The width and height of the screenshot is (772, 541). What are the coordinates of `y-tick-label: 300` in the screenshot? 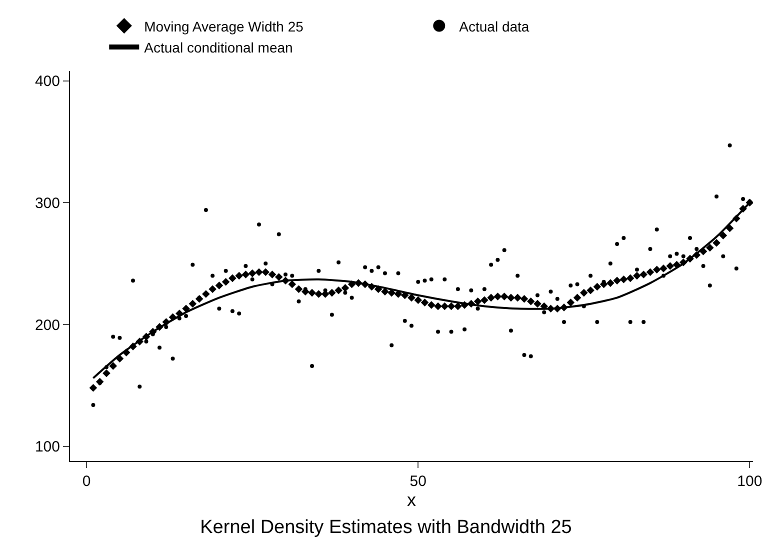 It's located at (47, 203).